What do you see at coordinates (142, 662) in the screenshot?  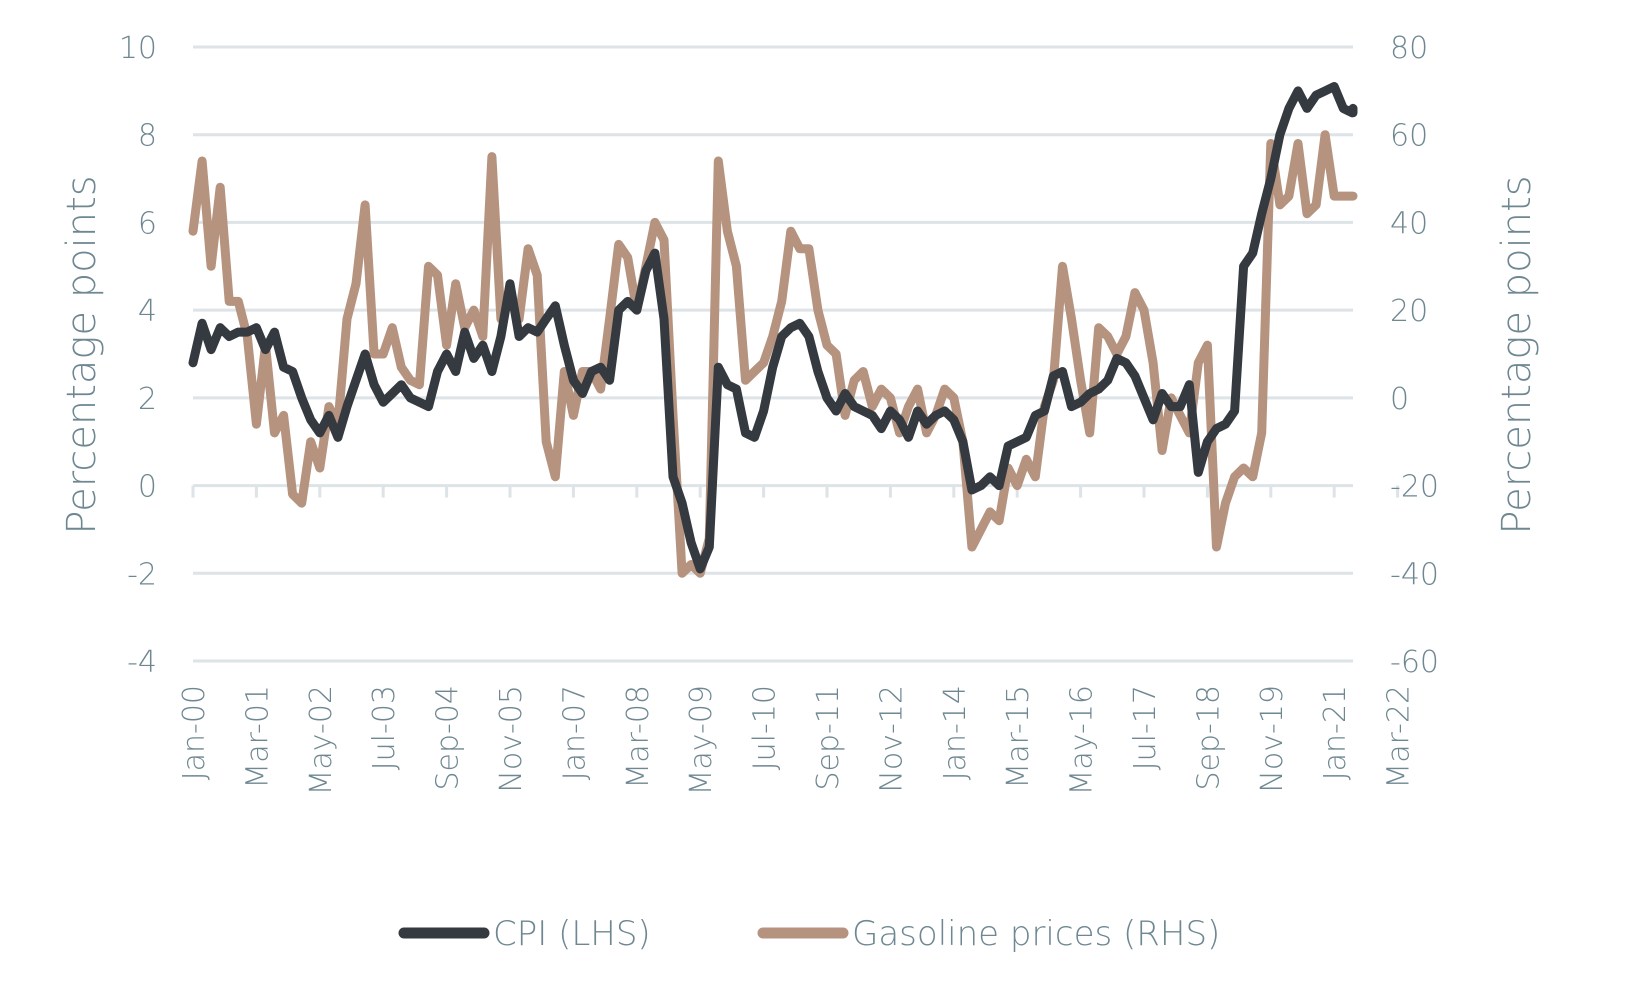 I see `left-axis-tick-label: -4` at bounding box center [142, 662].